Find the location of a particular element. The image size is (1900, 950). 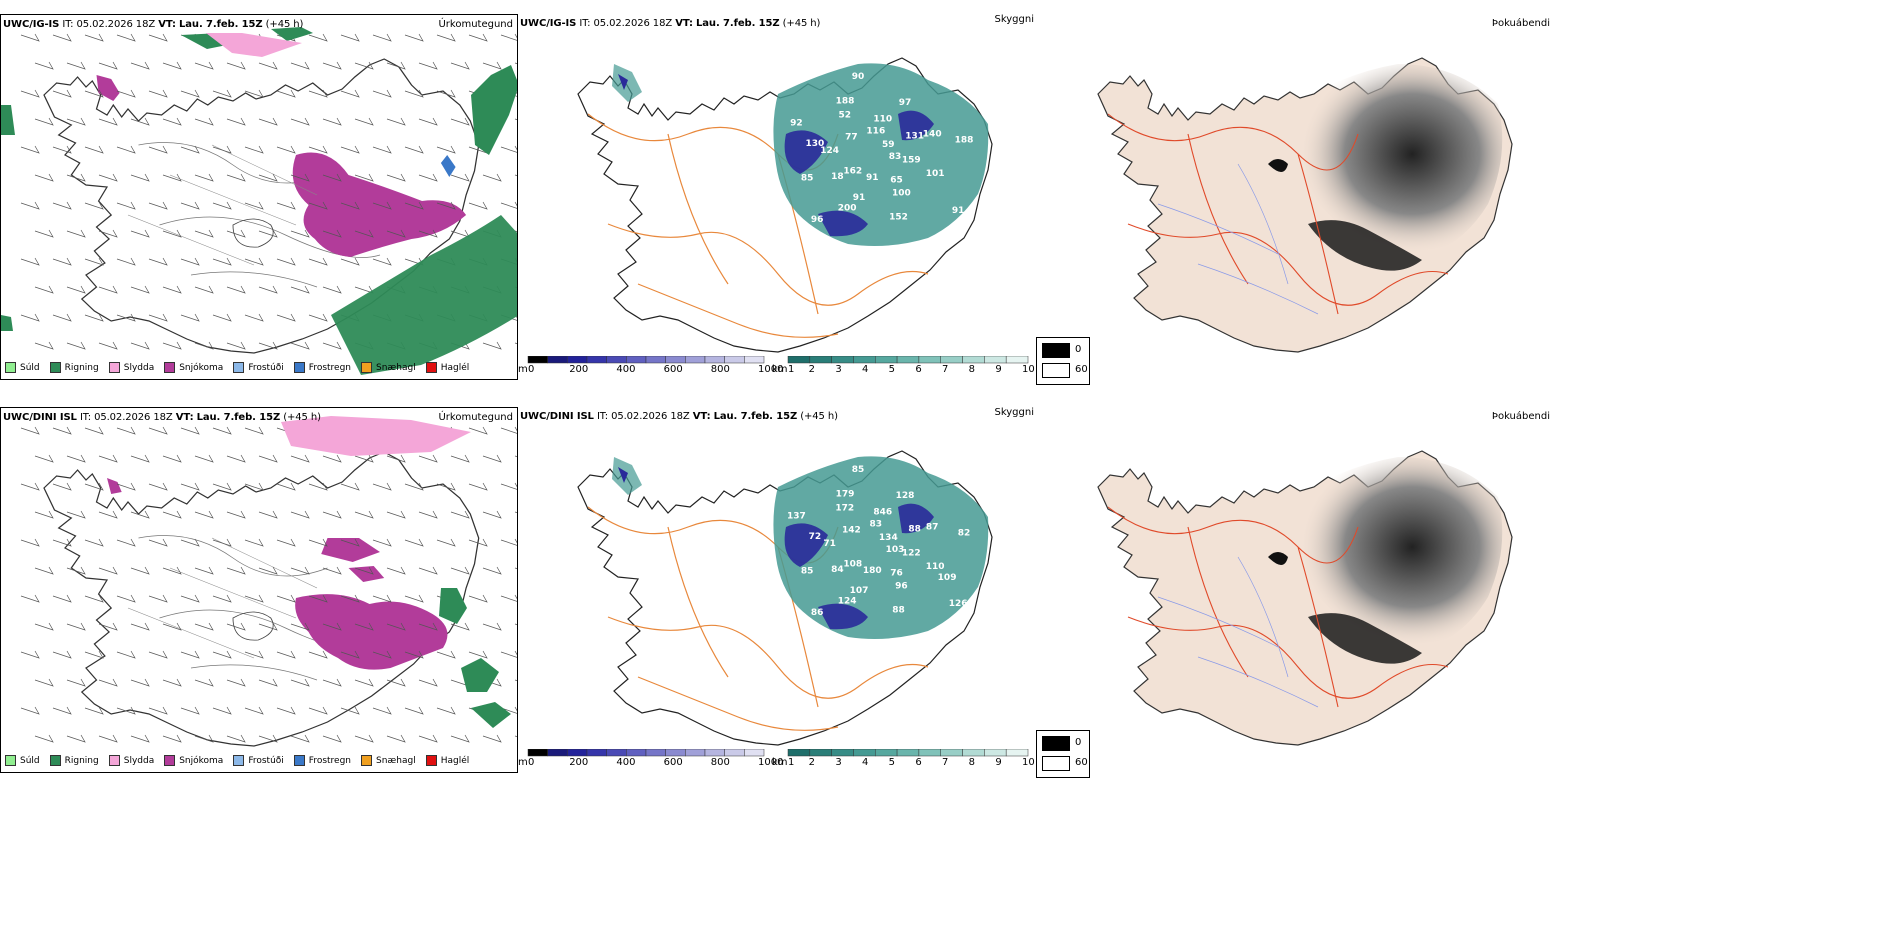

ceiling-label: 52 is located at coordinates (844, 116).